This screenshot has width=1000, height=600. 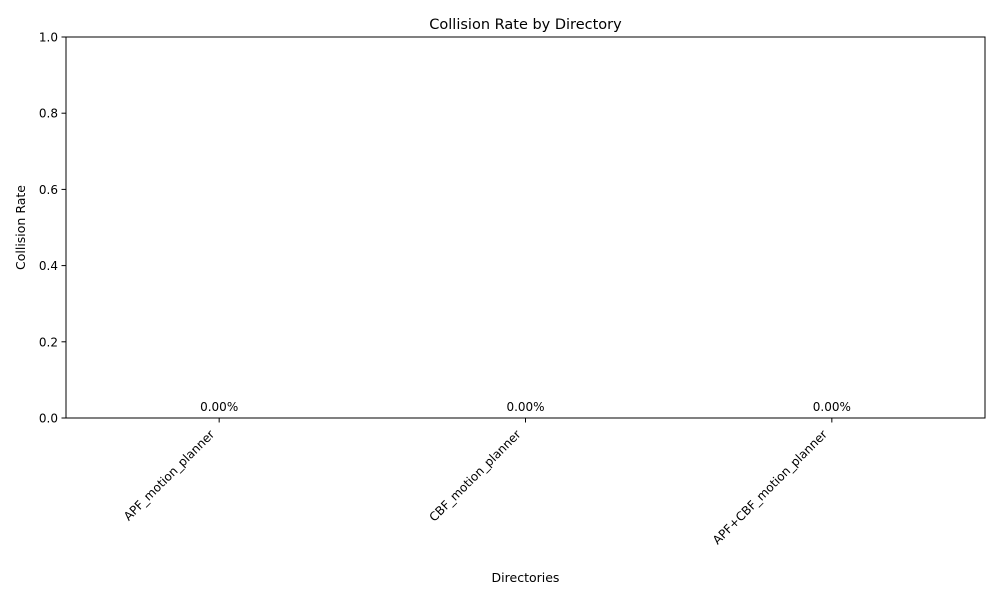 I want to click on y-tick-label-5: 1.0, so click(x=48, y=38).